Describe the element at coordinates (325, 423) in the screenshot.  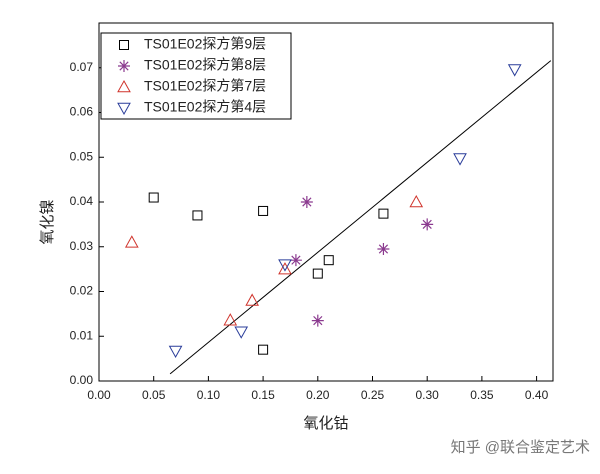
I see `x-axis-label: 氧化钴` at that location.